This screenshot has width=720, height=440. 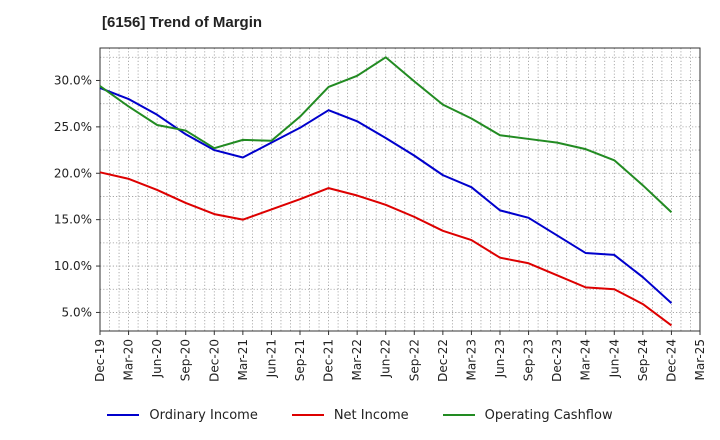 What do you see at coordinates (186, 360) in the screenshot?
I see `x-tick-label: Sep-20` at bounding box center [186, 360].